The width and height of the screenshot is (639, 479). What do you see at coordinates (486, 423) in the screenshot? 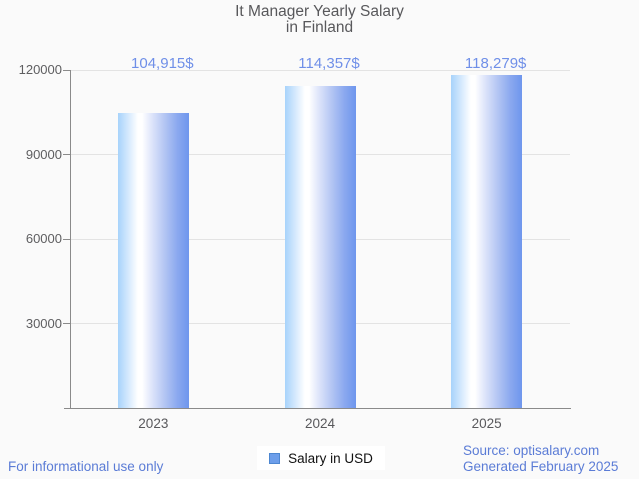
I see `x-label-2025: 2025` at bounding box center [486, 423].